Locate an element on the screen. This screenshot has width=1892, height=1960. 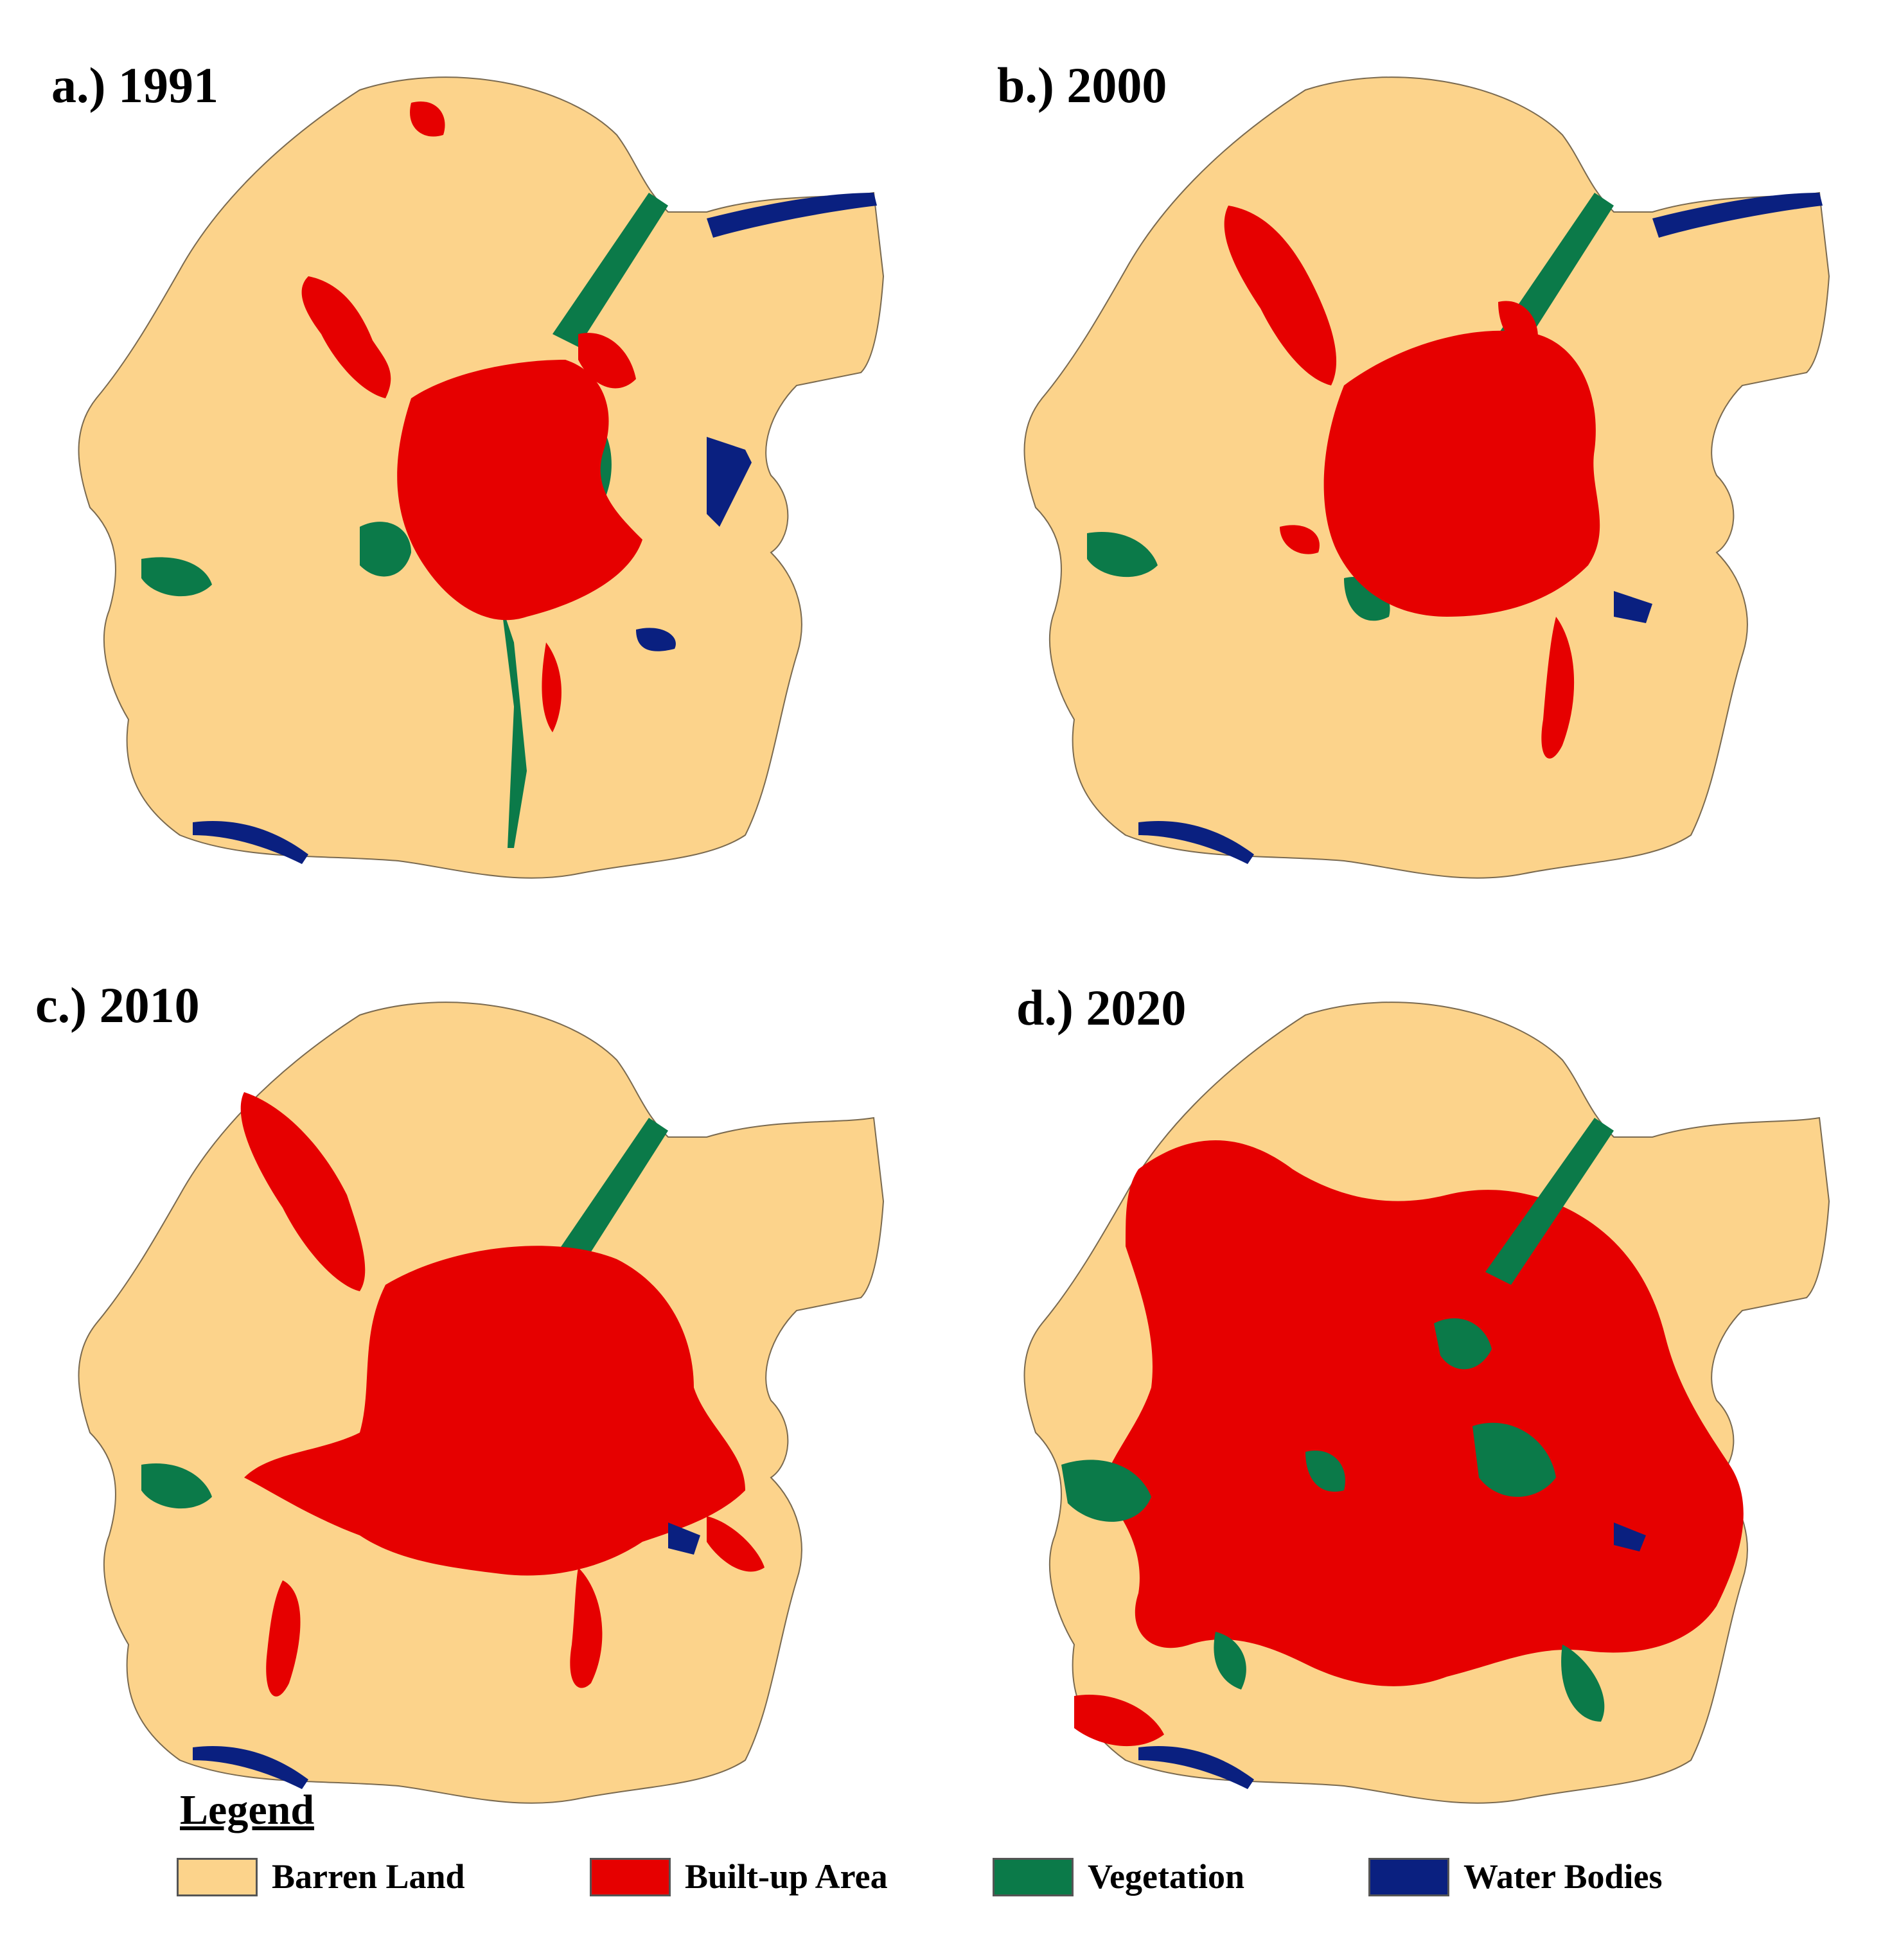
vegetation-swatch is located at coordinates (1033, 1877).